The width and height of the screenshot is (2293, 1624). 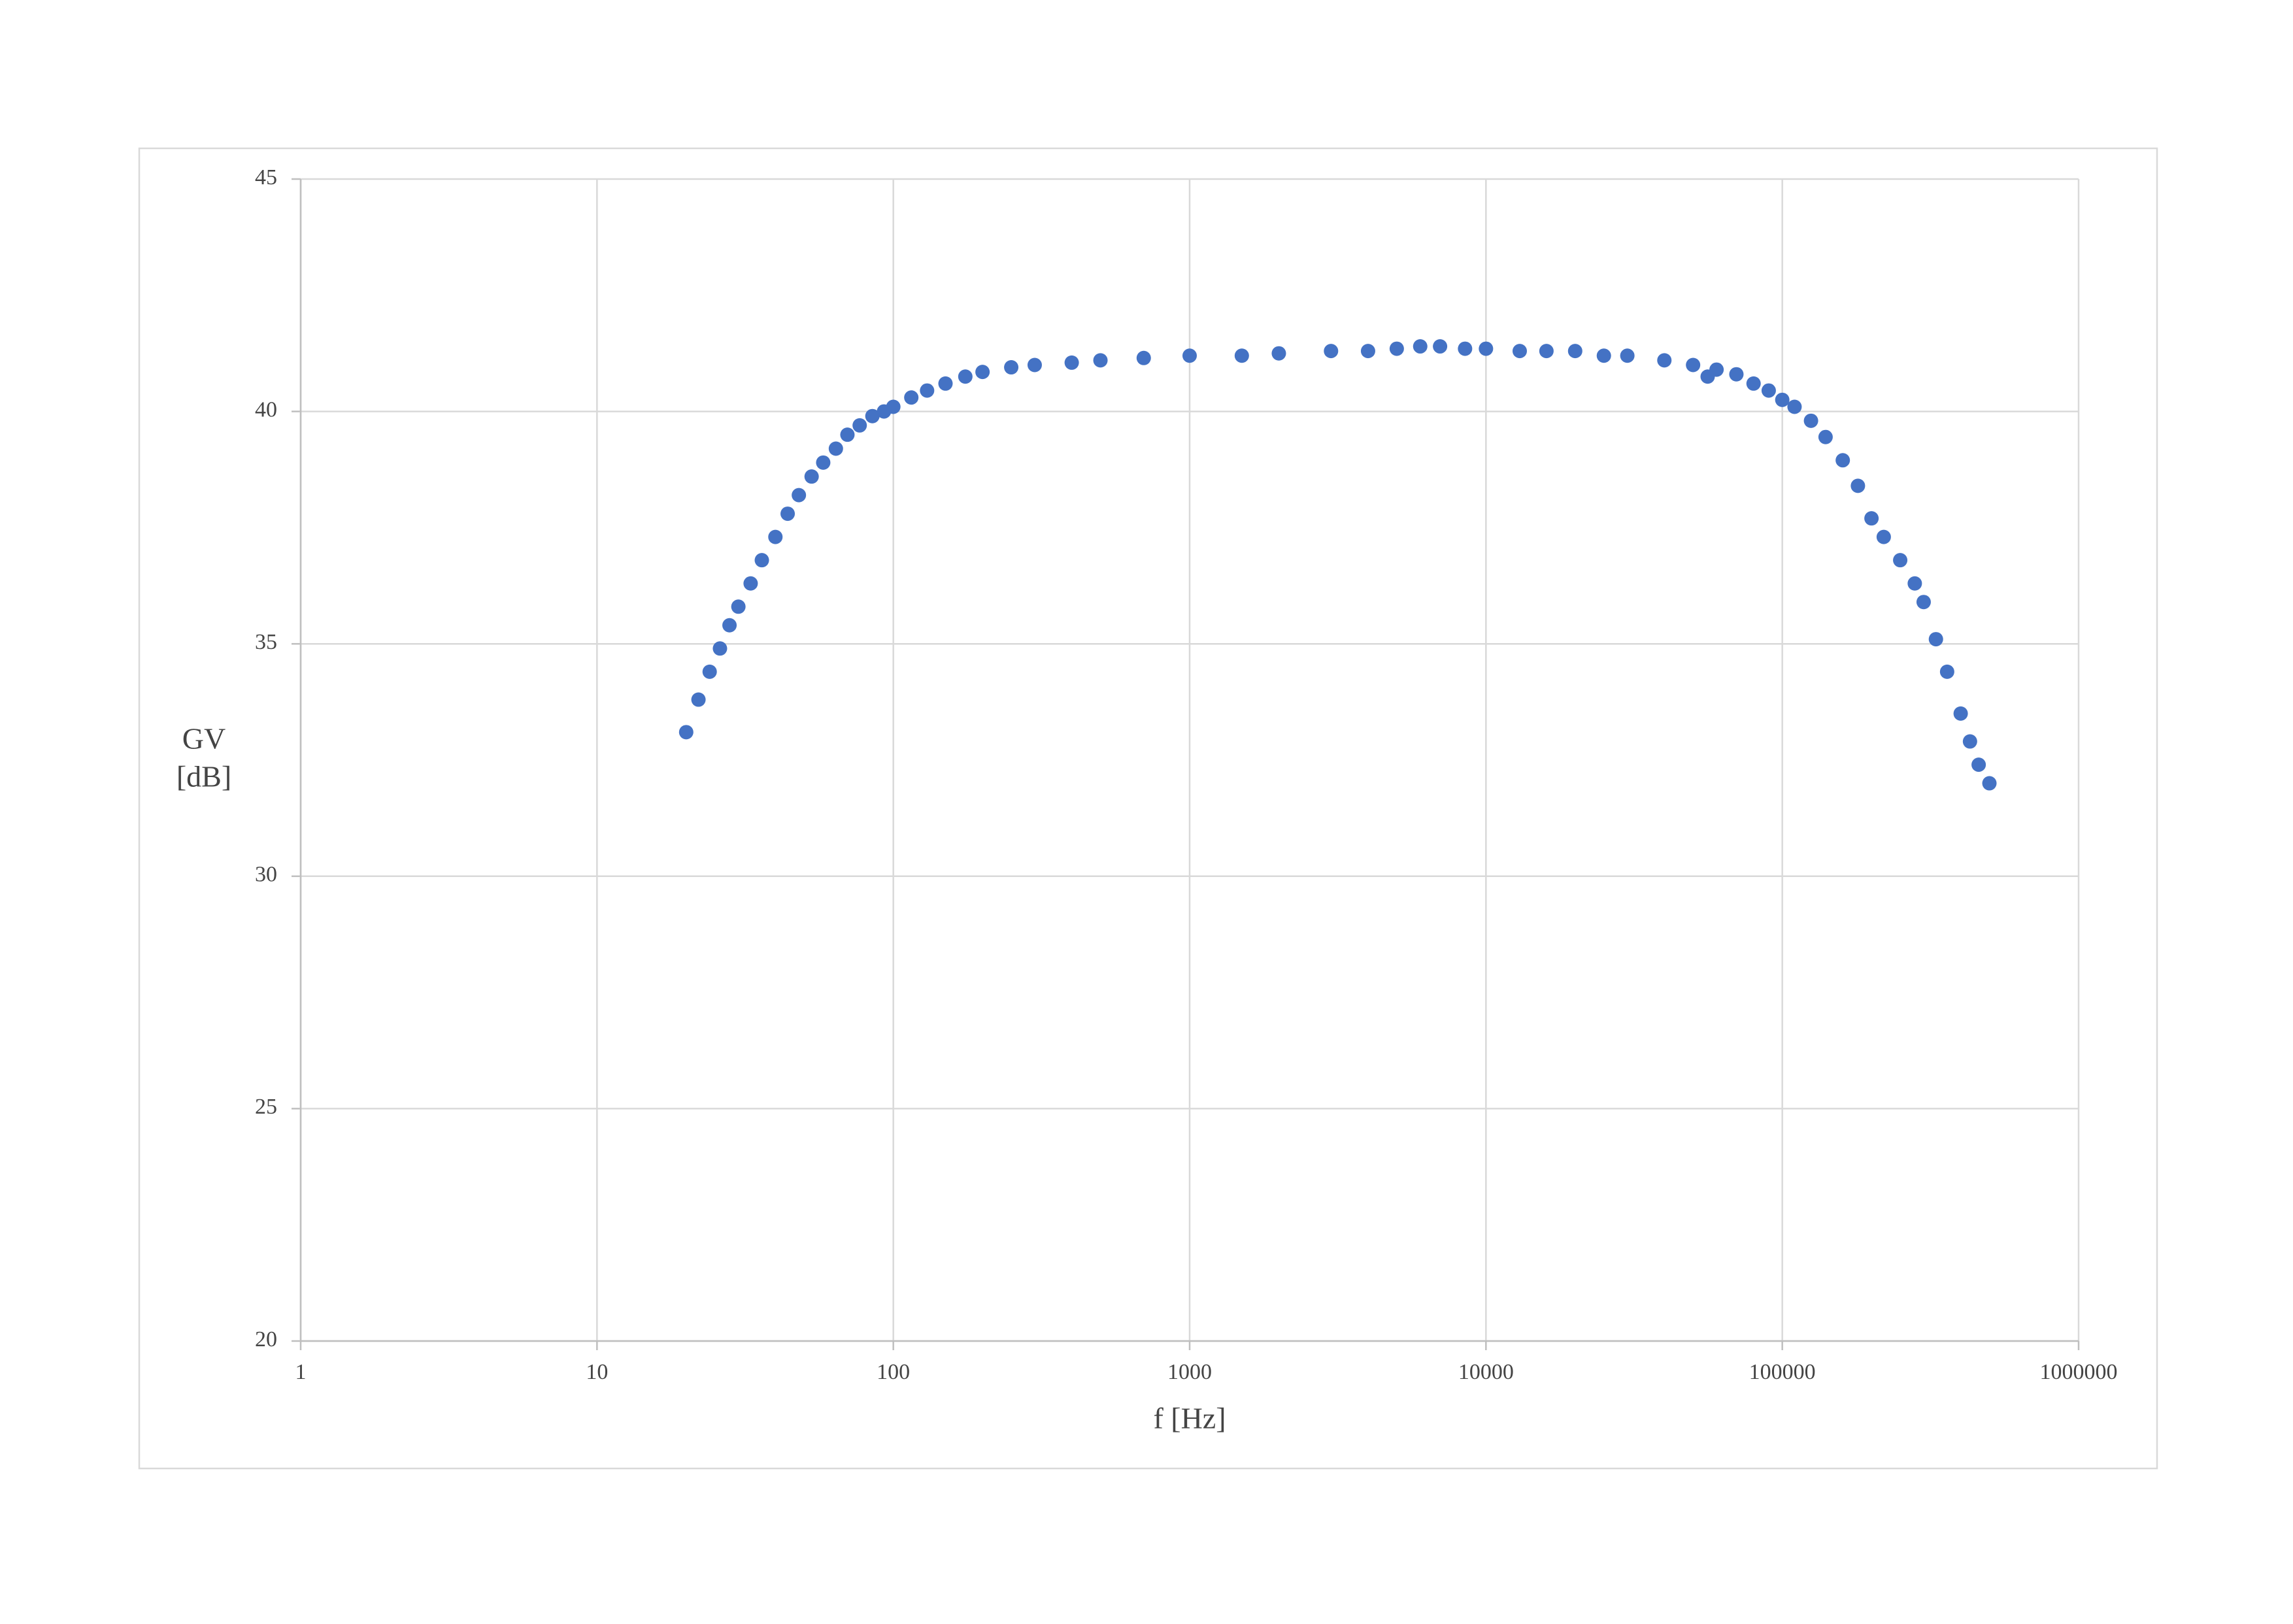 What do you see at coordinates (203, 776) in the screenshot?
I see `y-axis-title: [dB]` at bounding box center [203, 776].